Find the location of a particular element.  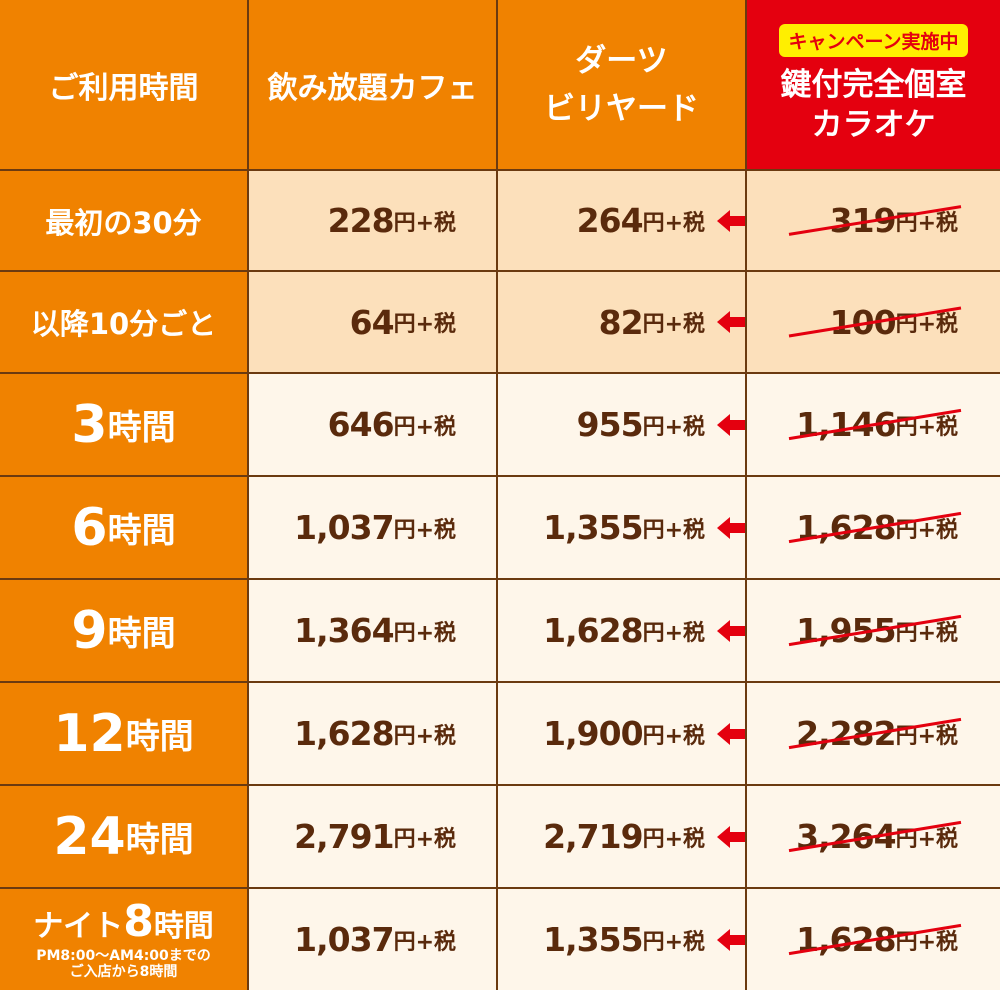

header-usage-time: ご利用時間 is located at coordinates (124, 85).